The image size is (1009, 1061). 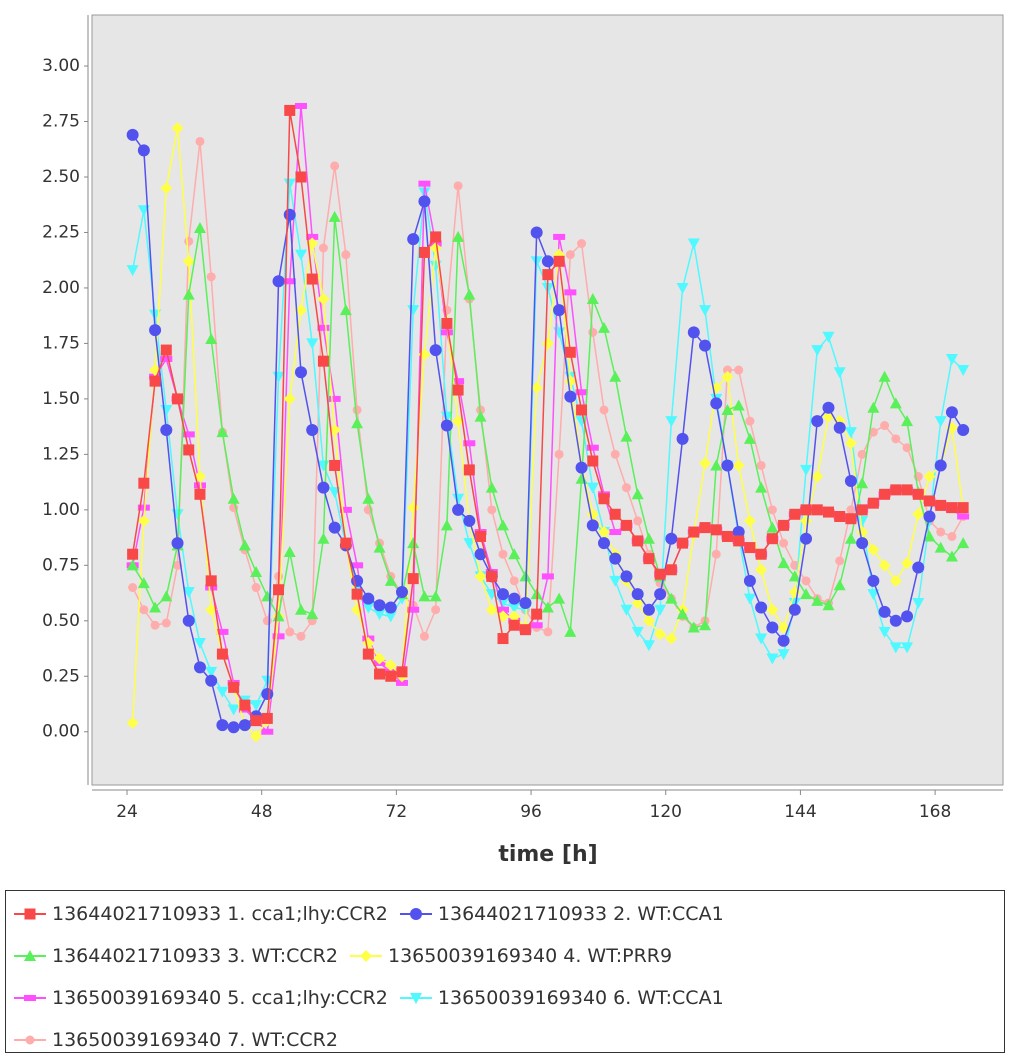 I want to click on legend-label: 13644021710933 1. cca1;lhy:CCR2, so click(x=220, y=914).